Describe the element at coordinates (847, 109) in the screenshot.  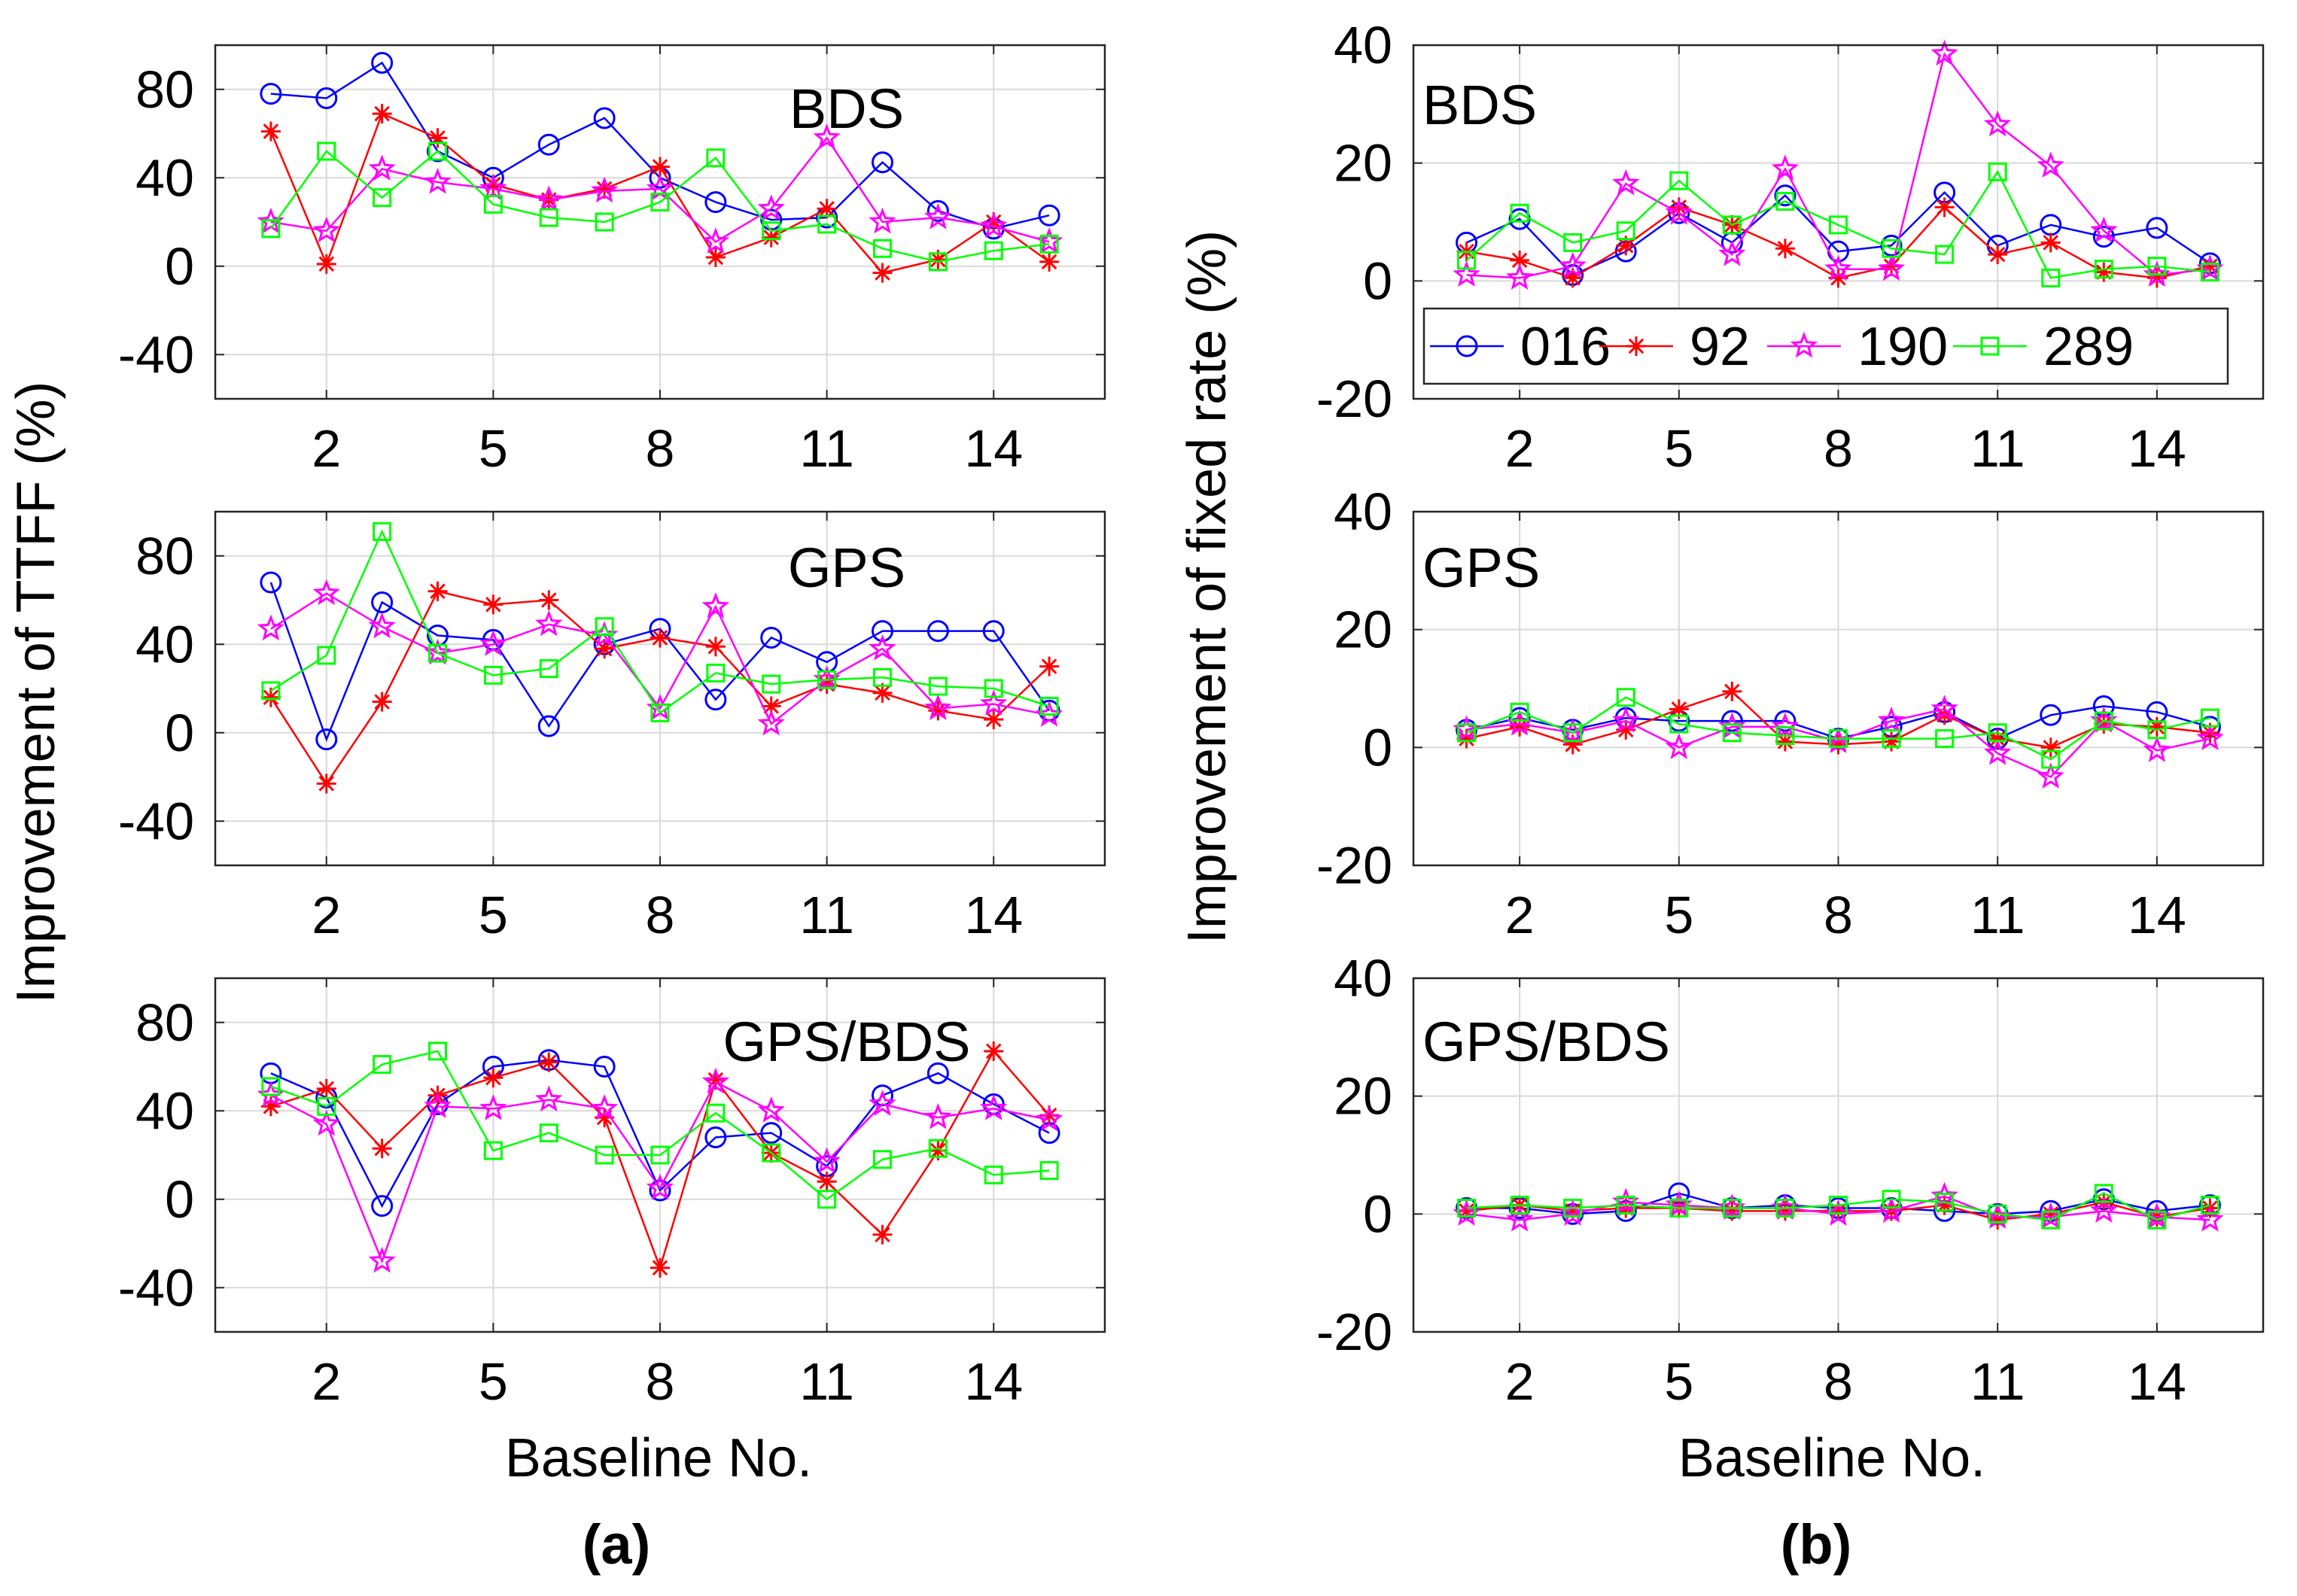
I see `chart-title: BDS` at that location.